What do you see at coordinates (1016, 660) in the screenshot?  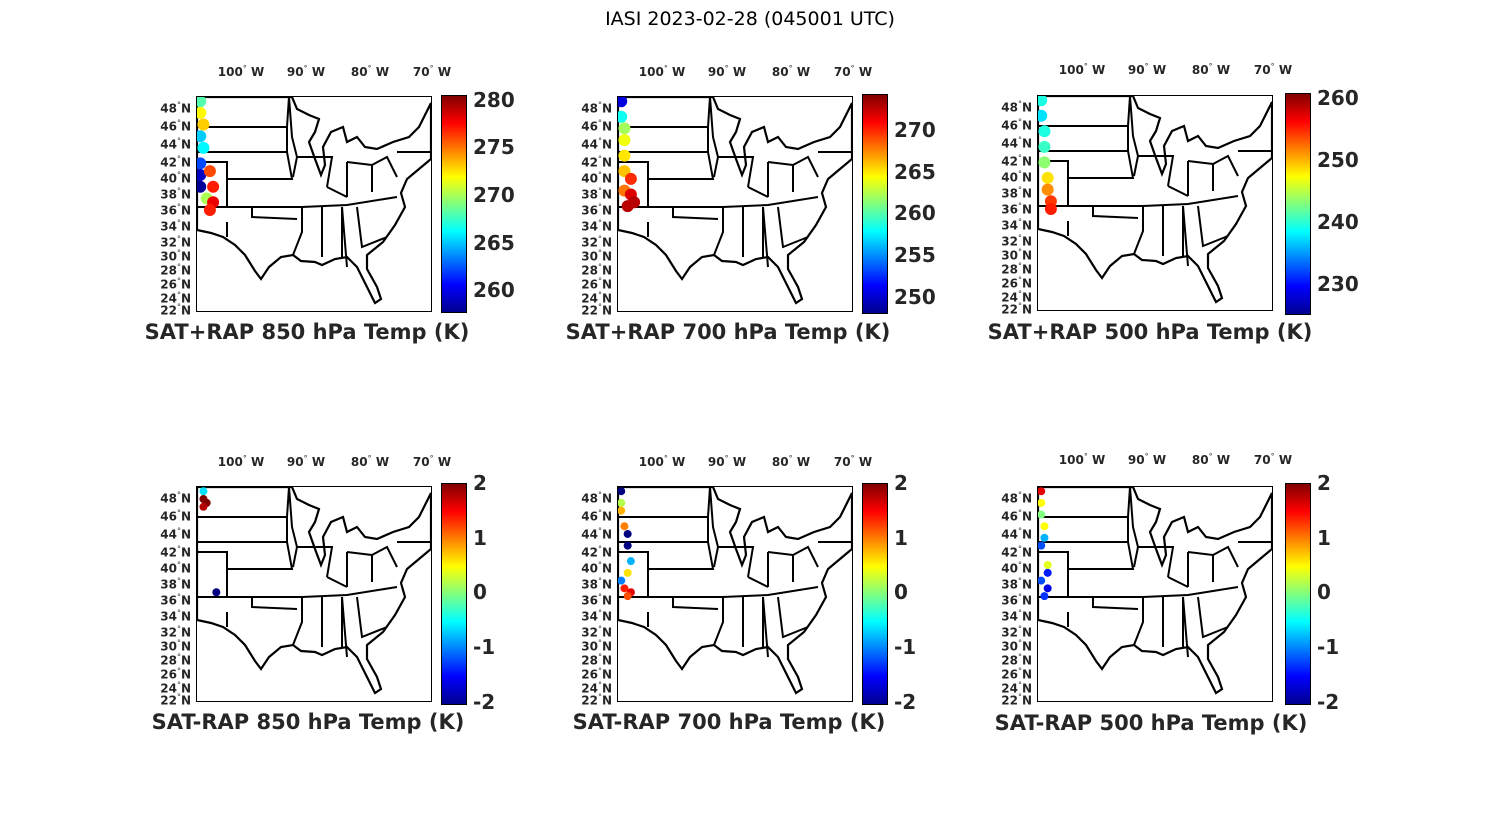 I see `lat-tick-label: 28°N` at bounding box center [1016, 660].